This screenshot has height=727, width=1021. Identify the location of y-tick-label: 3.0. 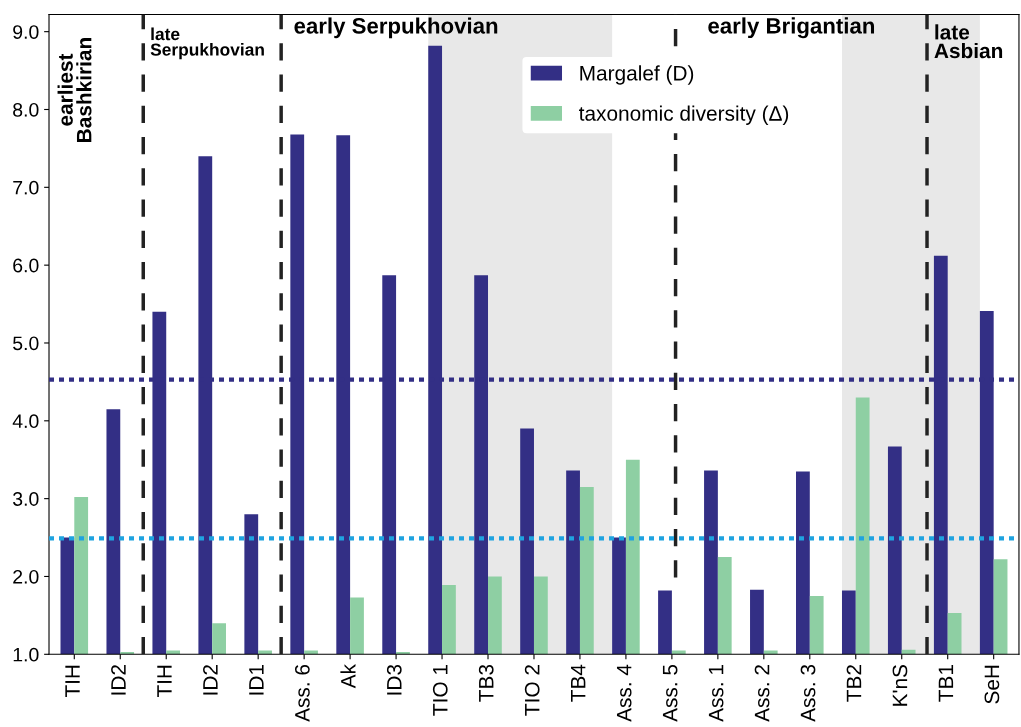
(26, 499).